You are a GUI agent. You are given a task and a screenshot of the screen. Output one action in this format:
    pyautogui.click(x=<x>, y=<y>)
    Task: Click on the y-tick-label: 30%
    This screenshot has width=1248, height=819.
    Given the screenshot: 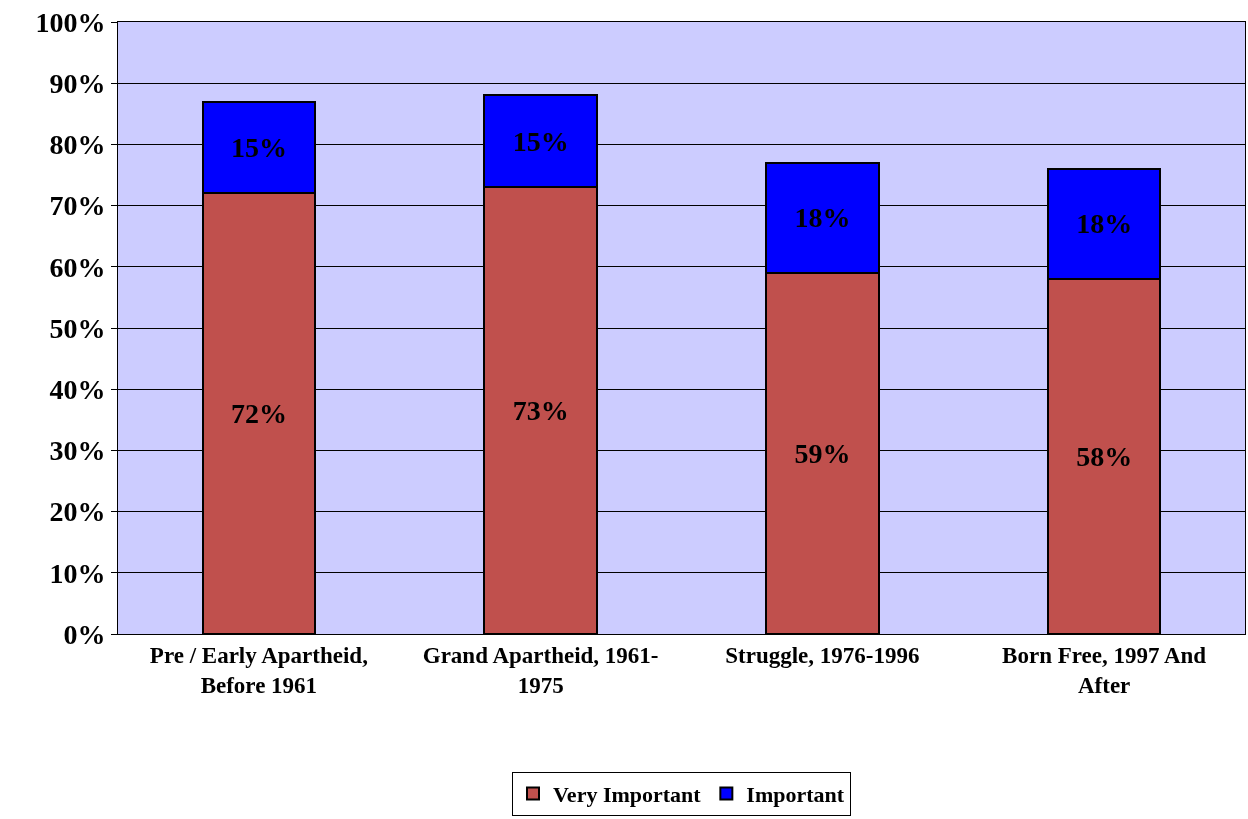 What is the action you would take?
    pyautogui.click(x=77, y=451)
    